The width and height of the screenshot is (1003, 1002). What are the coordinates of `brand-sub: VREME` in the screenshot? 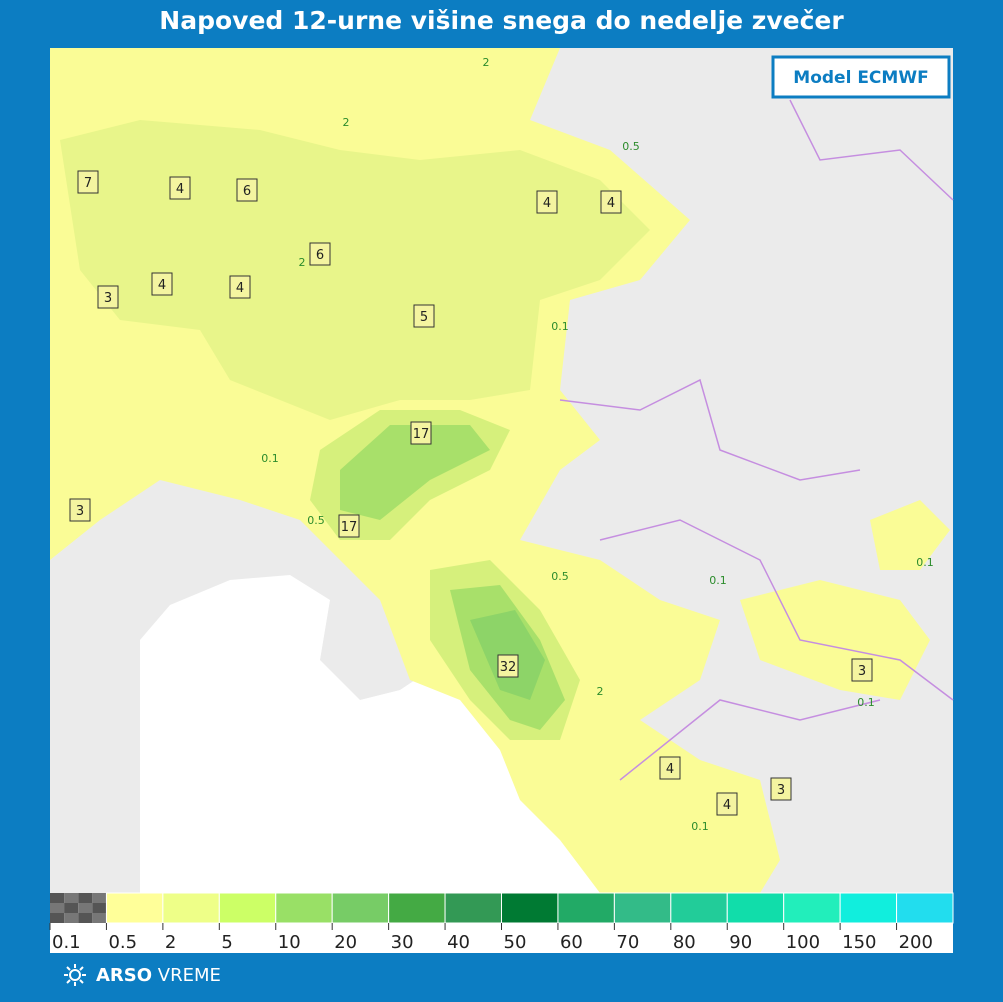 It's located at (189, 975).